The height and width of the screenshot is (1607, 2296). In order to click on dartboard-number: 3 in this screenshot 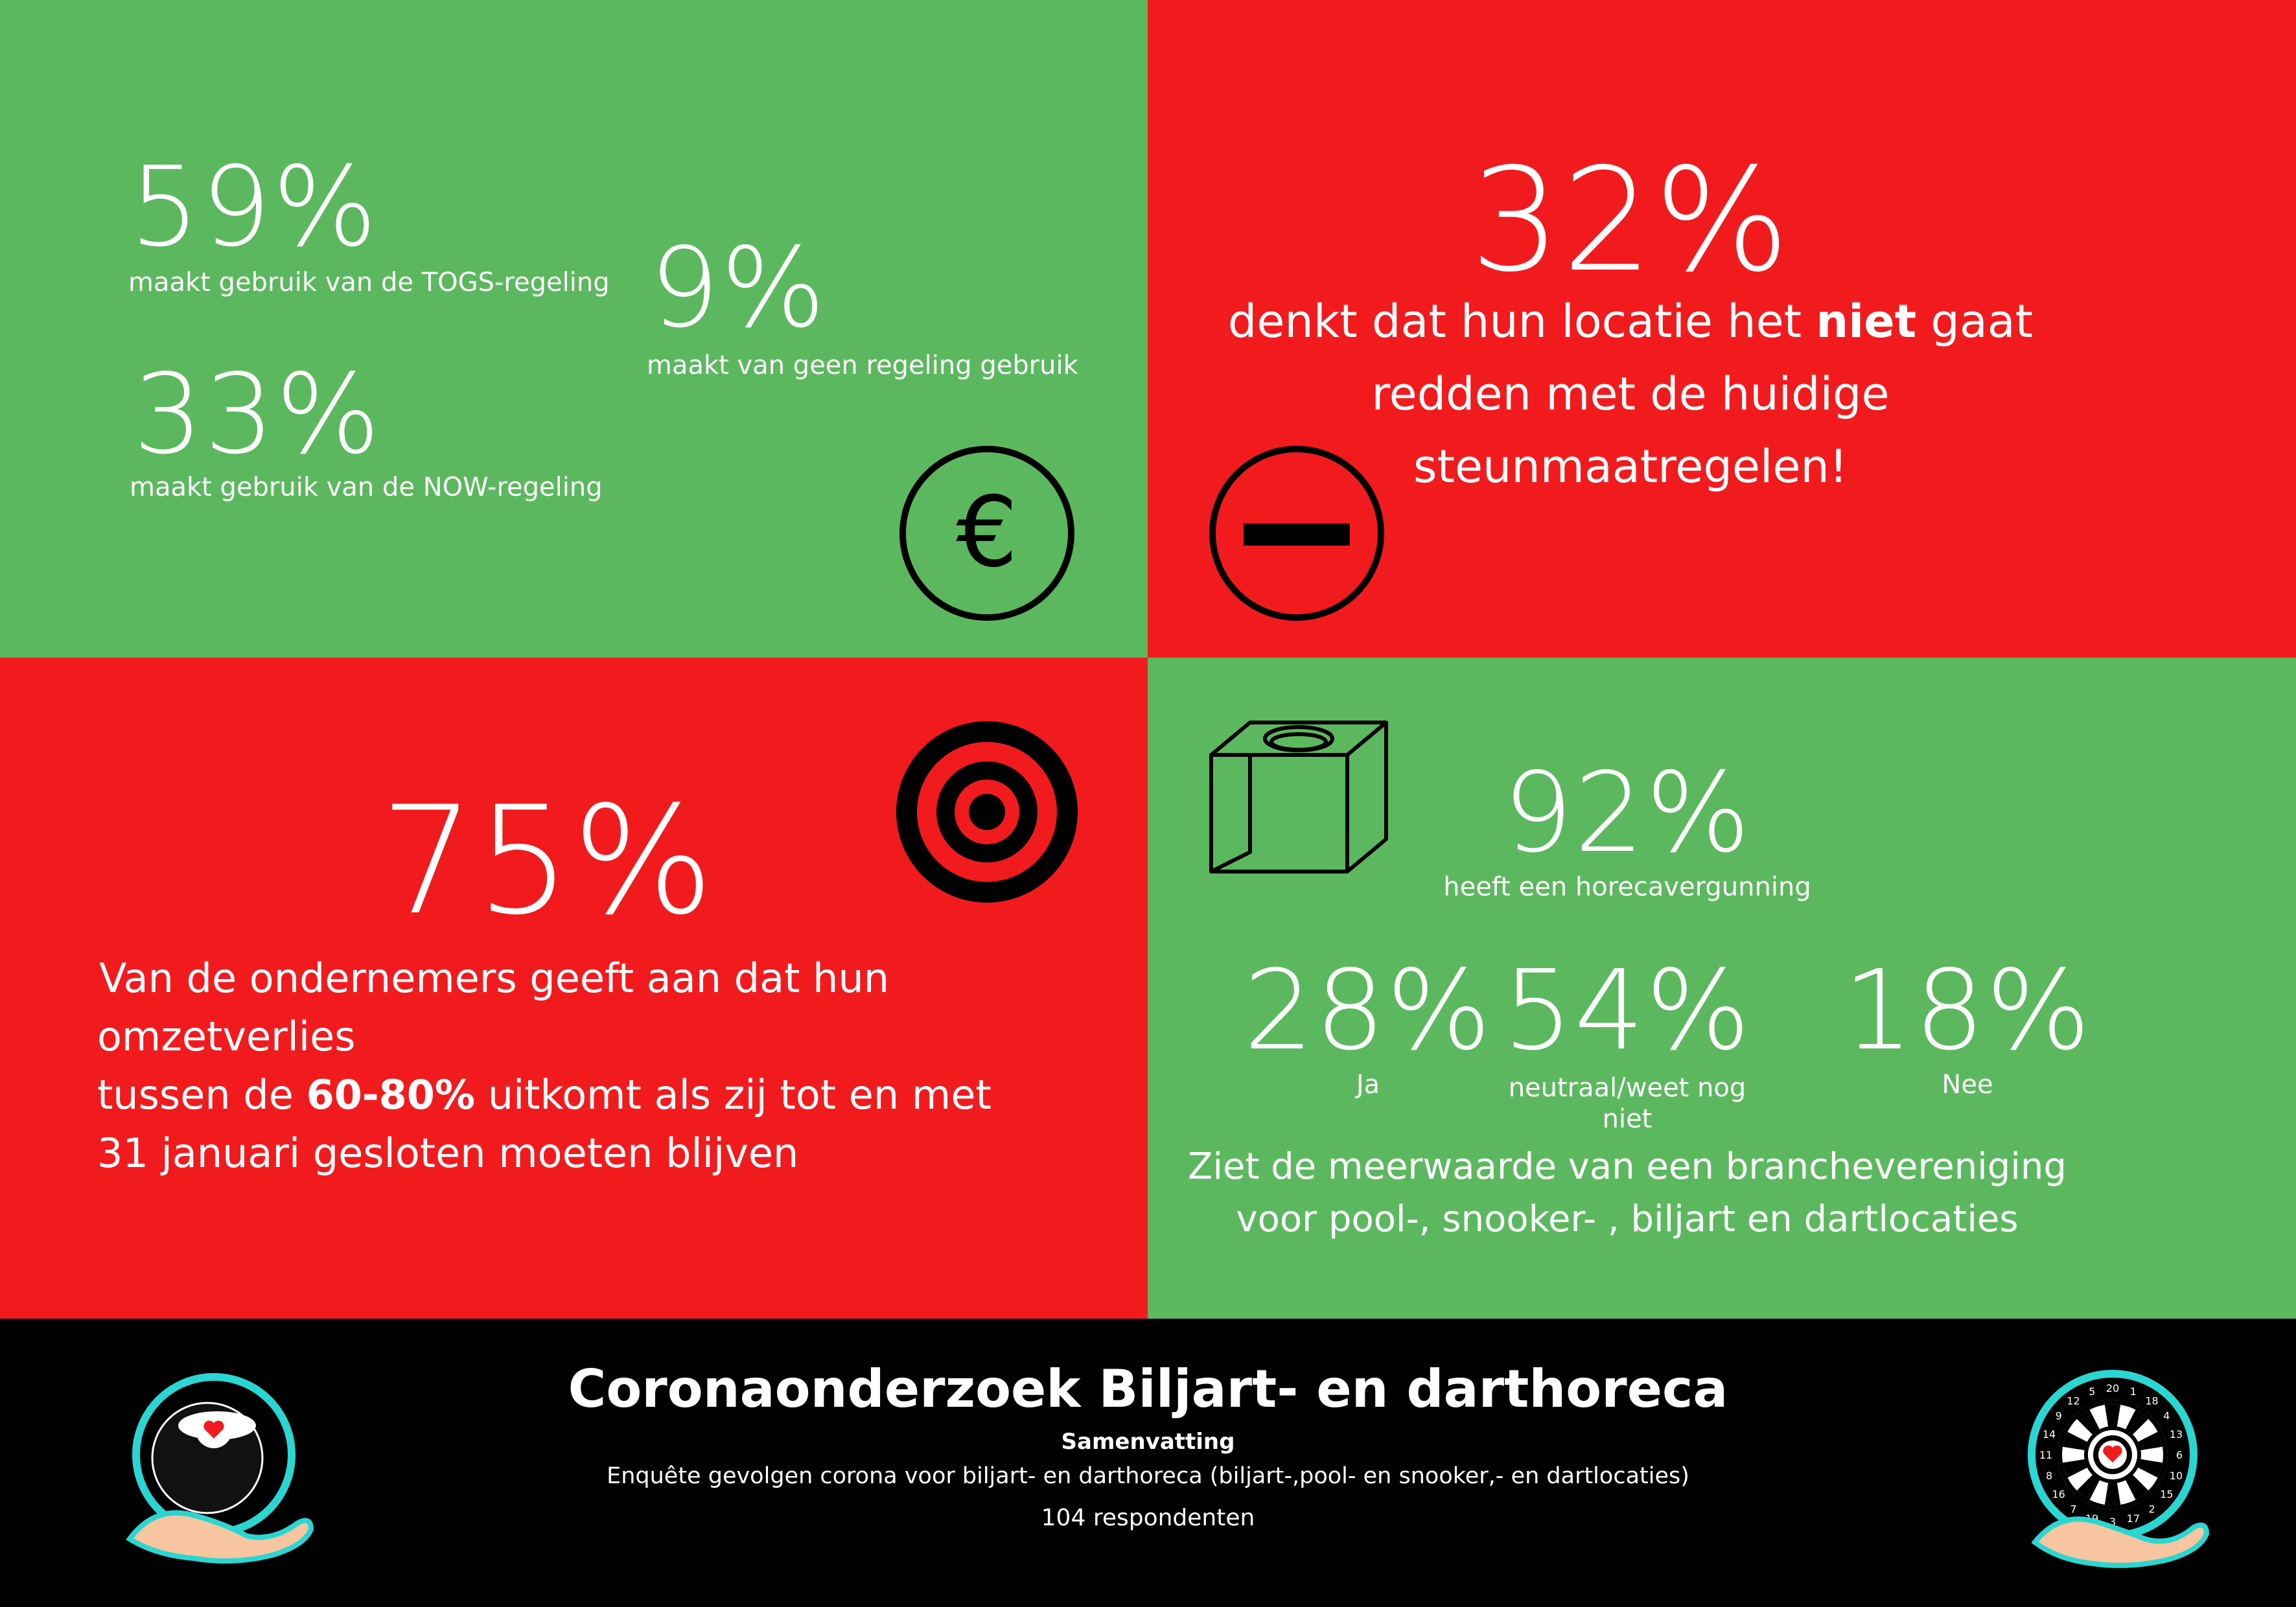, I will do `click(2112, 1522)`.